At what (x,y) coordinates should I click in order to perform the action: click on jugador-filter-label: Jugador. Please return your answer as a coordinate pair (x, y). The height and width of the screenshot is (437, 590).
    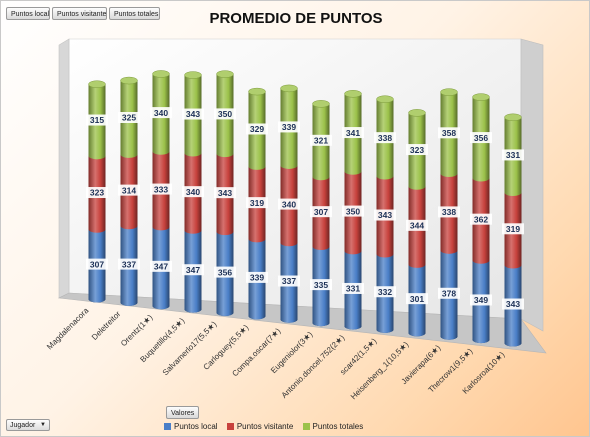
    Looking at the image, I should click on (23, 425).